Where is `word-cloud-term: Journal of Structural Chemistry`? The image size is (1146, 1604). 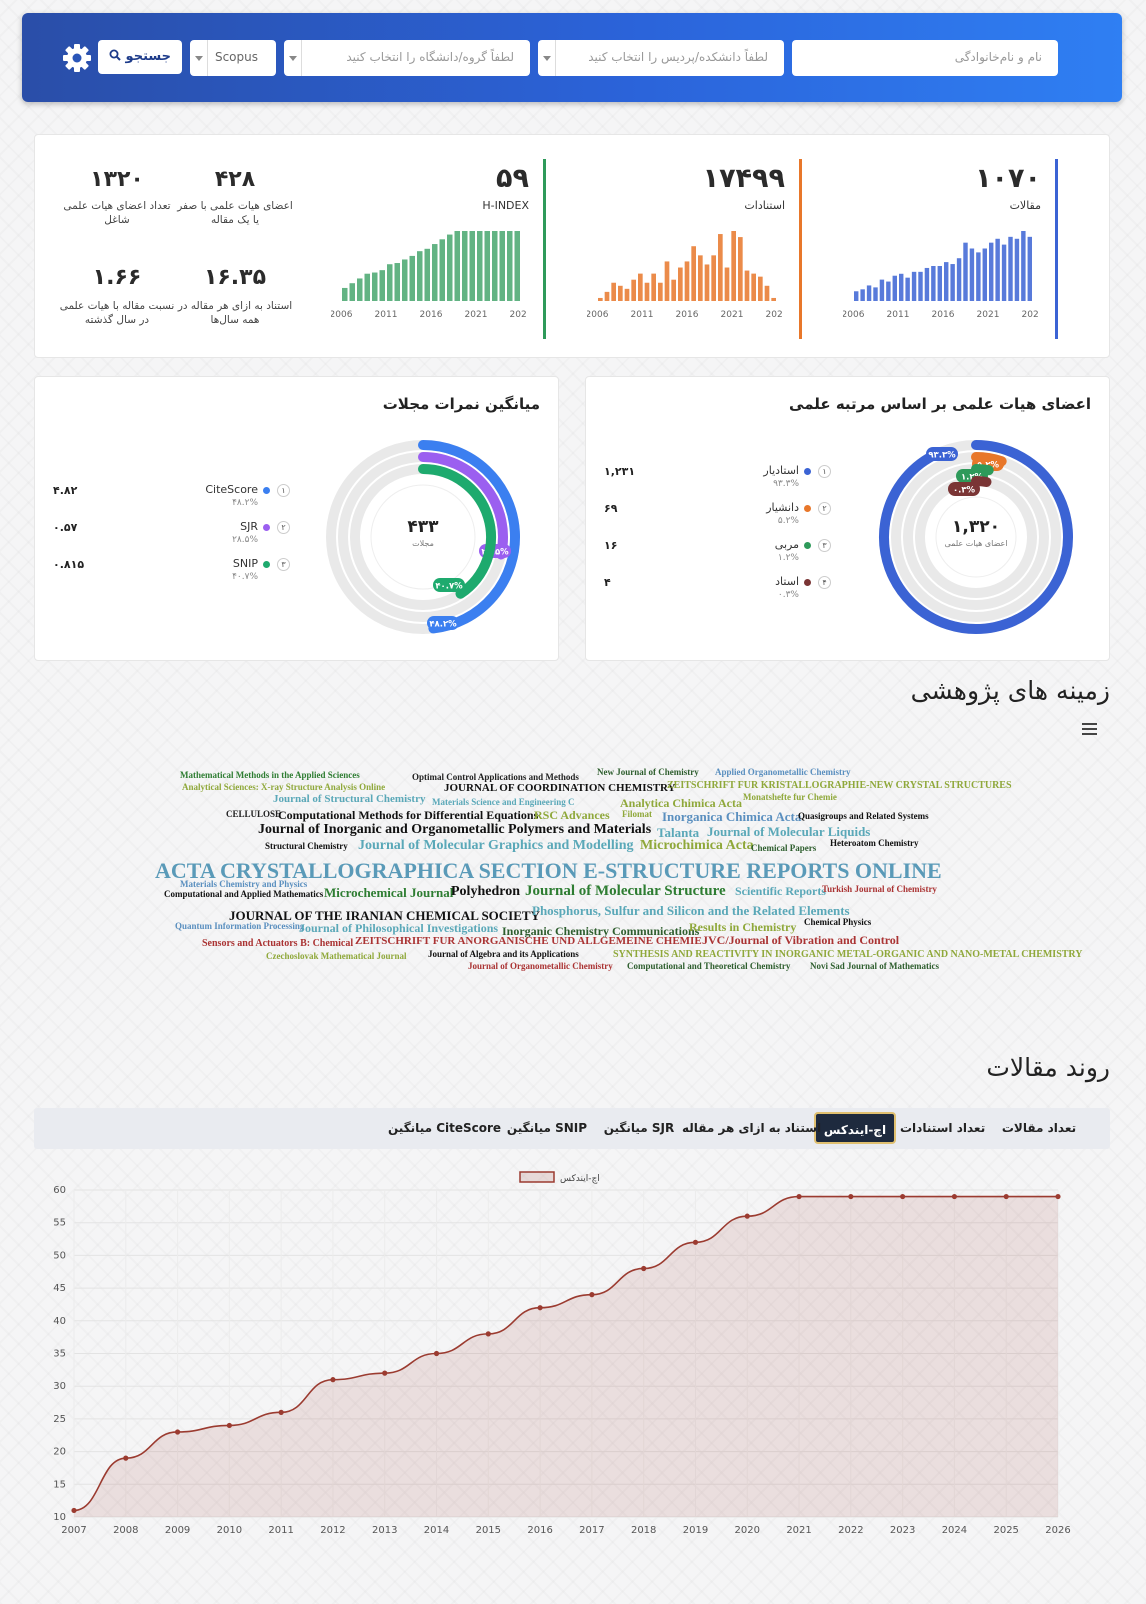 word-cloud-term: Journal of Structural Chemistry is located at coordinates (349, 799).